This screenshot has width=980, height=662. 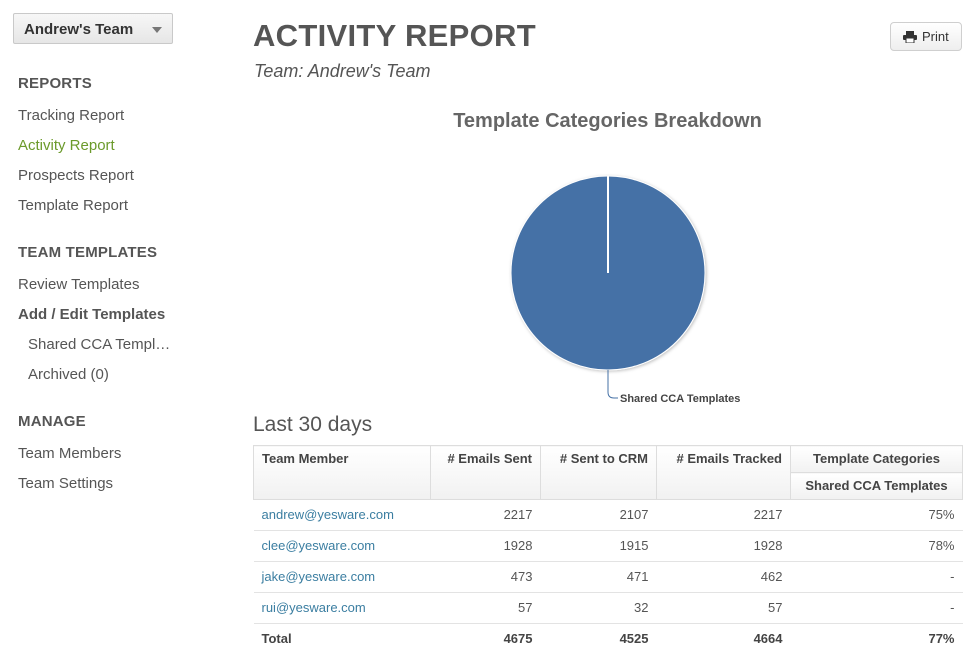 I want to click on col-template-categories: Template Categories, so click(x=876, y=459).